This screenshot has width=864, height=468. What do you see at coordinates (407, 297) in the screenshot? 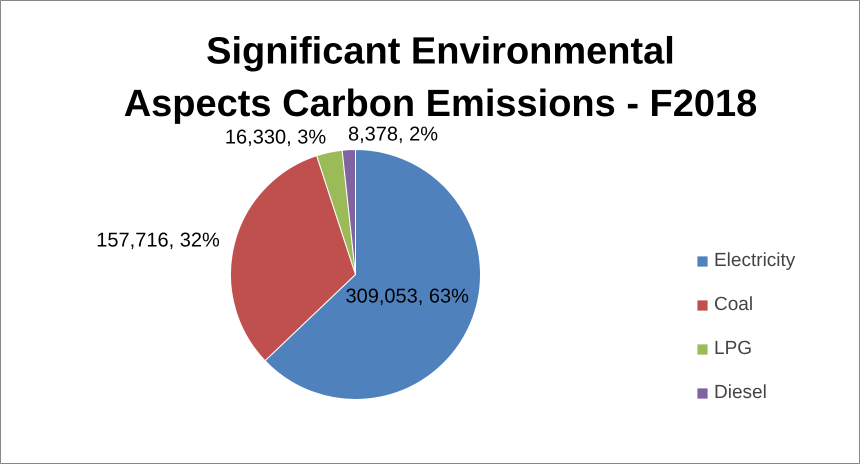
I see `data-label: 309,053, 63%` at bounding box center [407, 297].